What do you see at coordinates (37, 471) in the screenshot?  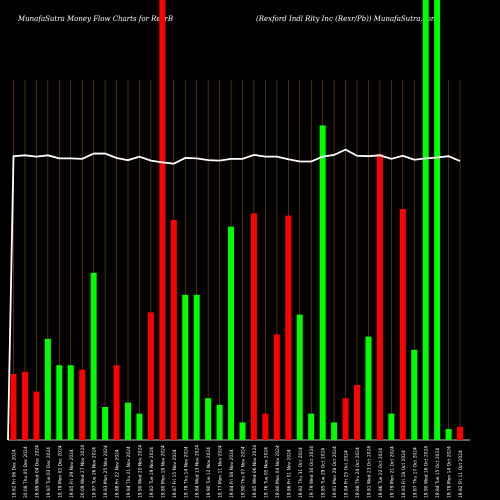 I see `x-tick-label: 19.89 Wed 04 Dec 2024` at bounding box center [37, 471].